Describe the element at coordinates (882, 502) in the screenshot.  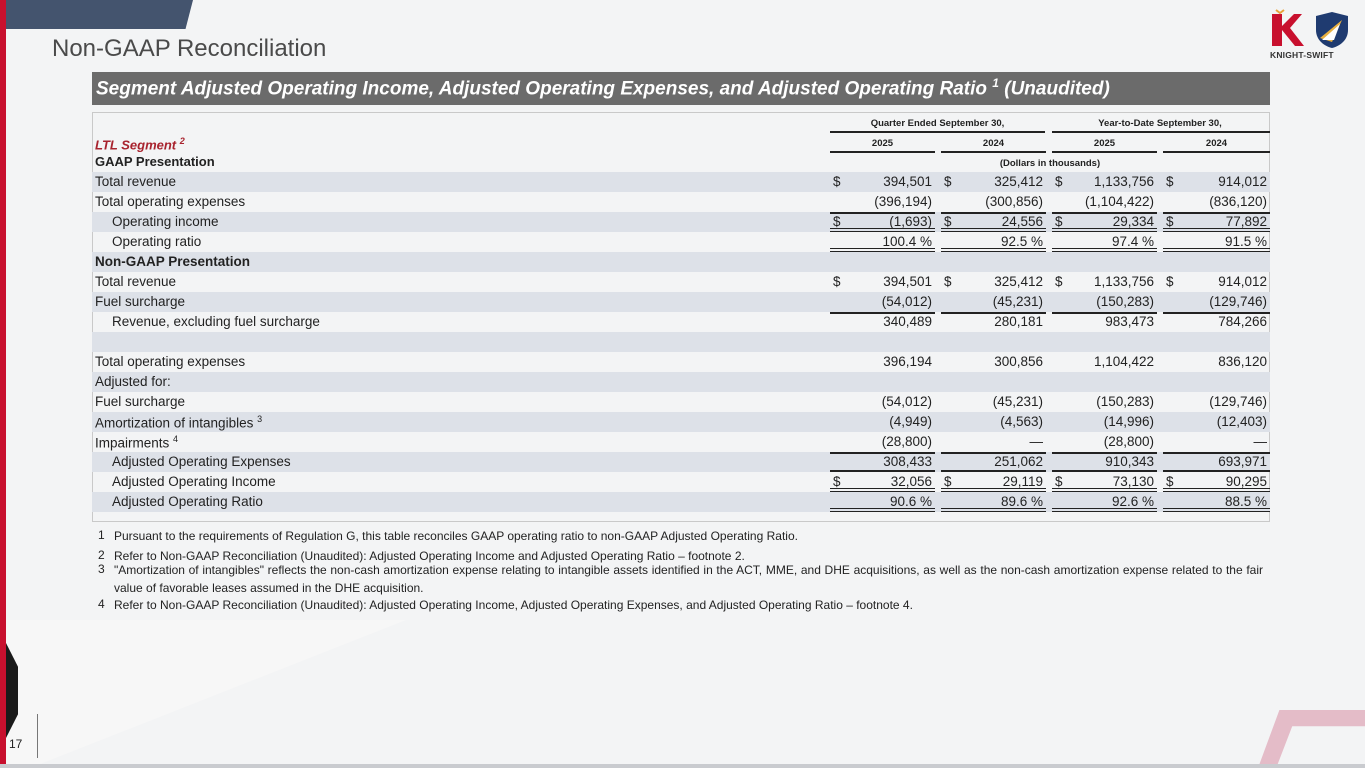
I see `table-cell: 90.6 %` at that location.